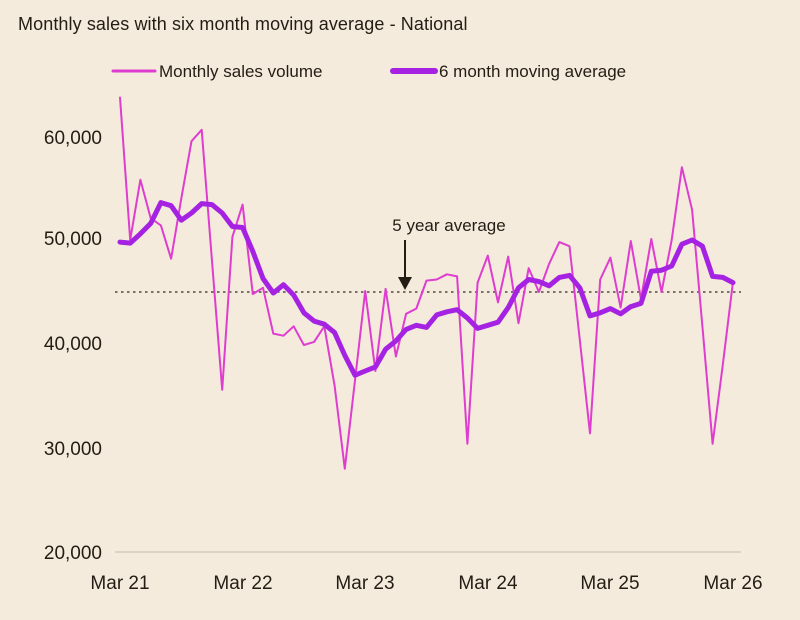  Describe the element at coordinates (73, 239) in the screenshot. I see `y-tick-50000: 50,000` at that location.